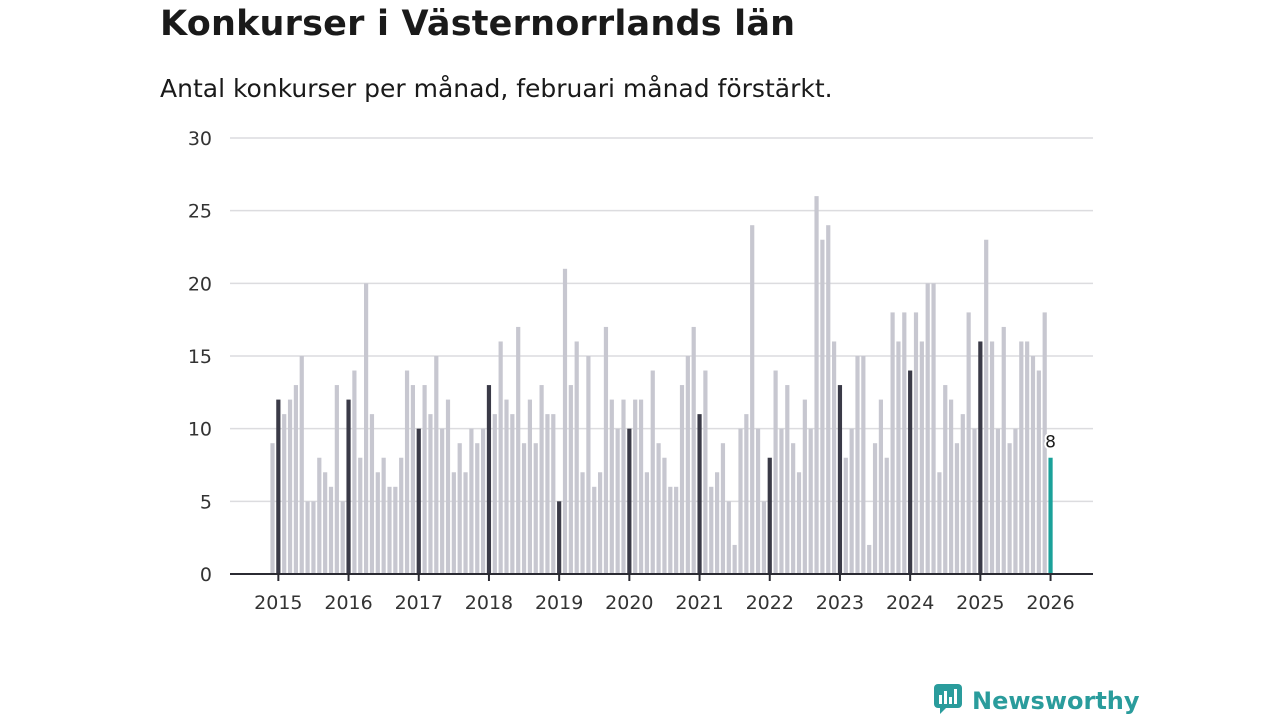 Image resolution: width=1280 pixels, height=720 pixels. What do you see at coordinates (629, 603) in the screenshot?
I see `x-tick-label: 2020` at bounding box center [629, 603].